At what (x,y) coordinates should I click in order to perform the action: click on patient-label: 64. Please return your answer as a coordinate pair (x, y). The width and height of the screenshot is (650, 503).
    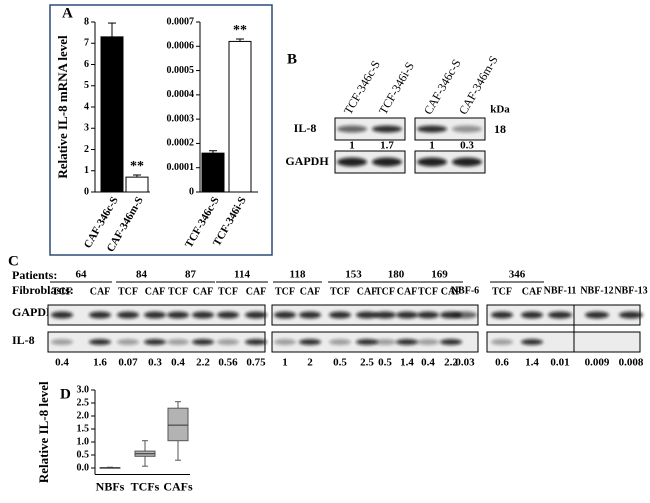
    Looking at the image, I should click on (82, 275).